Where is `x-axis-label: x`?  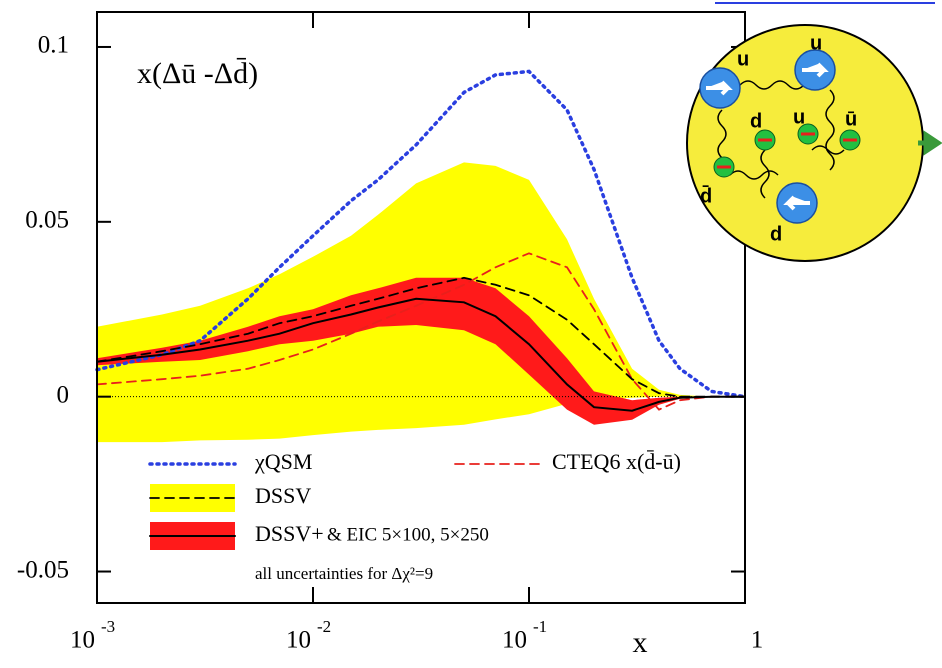
x-axis-label: x is located at coordinates (640, 642).